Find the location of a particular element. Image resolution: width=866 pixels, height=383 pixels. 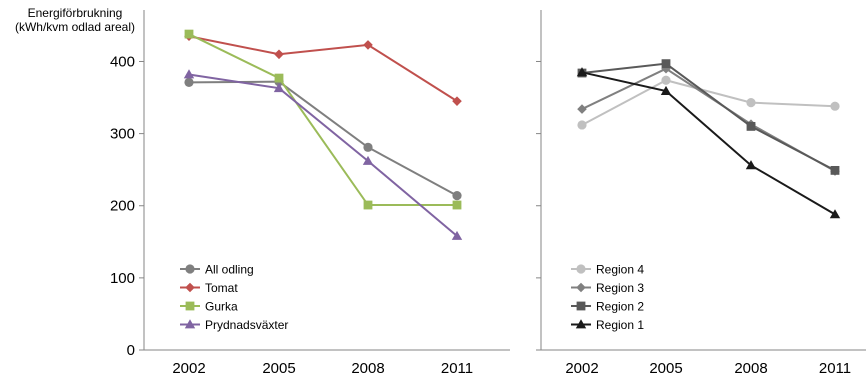

y-tick-label: 300 is located at coordinates (122, 134).